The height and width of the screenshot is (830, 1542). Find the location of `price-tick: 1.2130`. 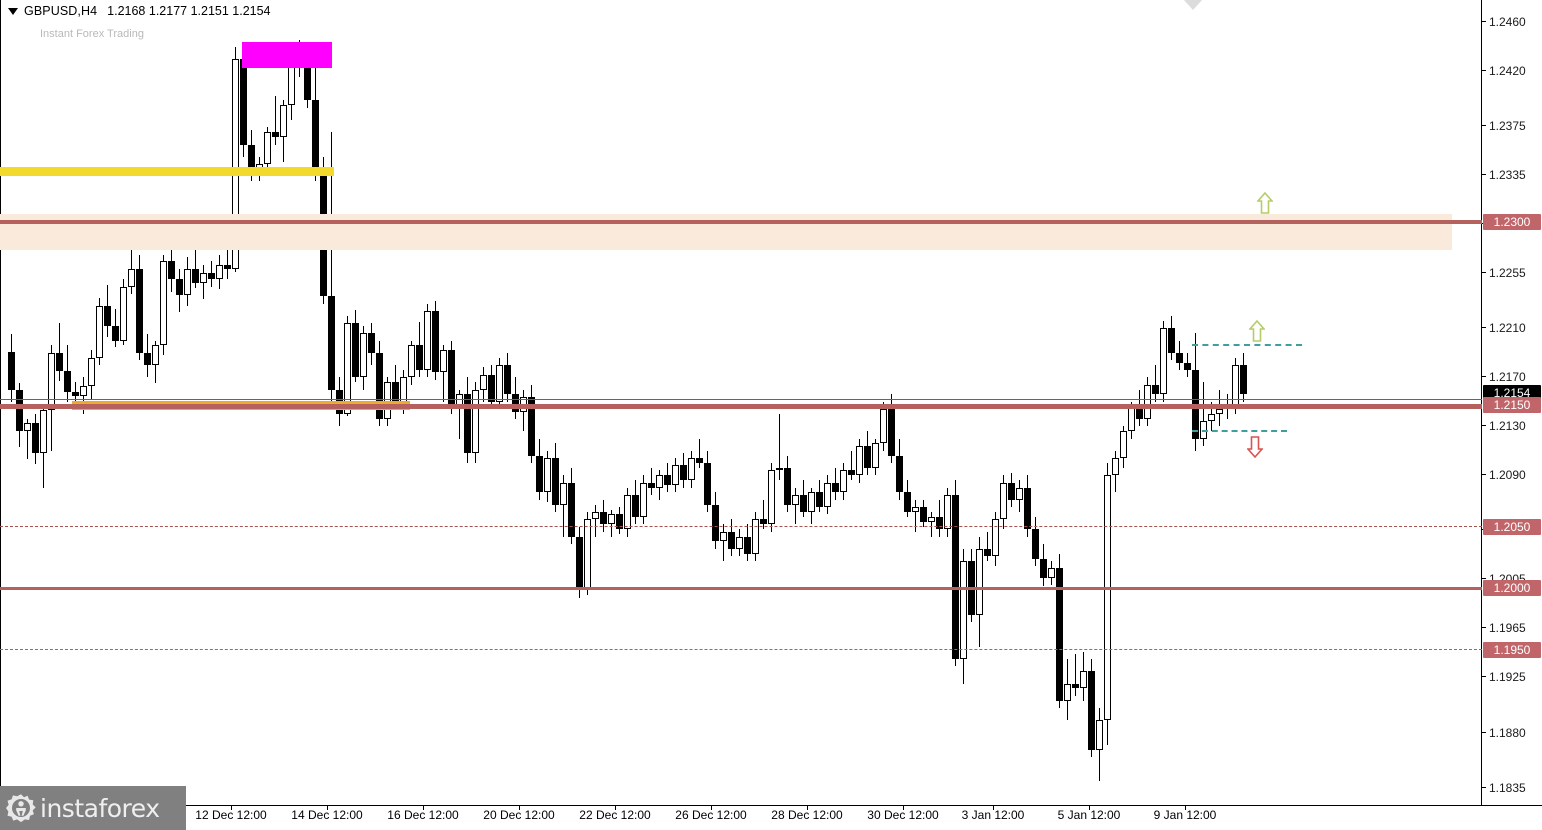

price-tick: 1.2130 is located at coordinates (1512, 426).